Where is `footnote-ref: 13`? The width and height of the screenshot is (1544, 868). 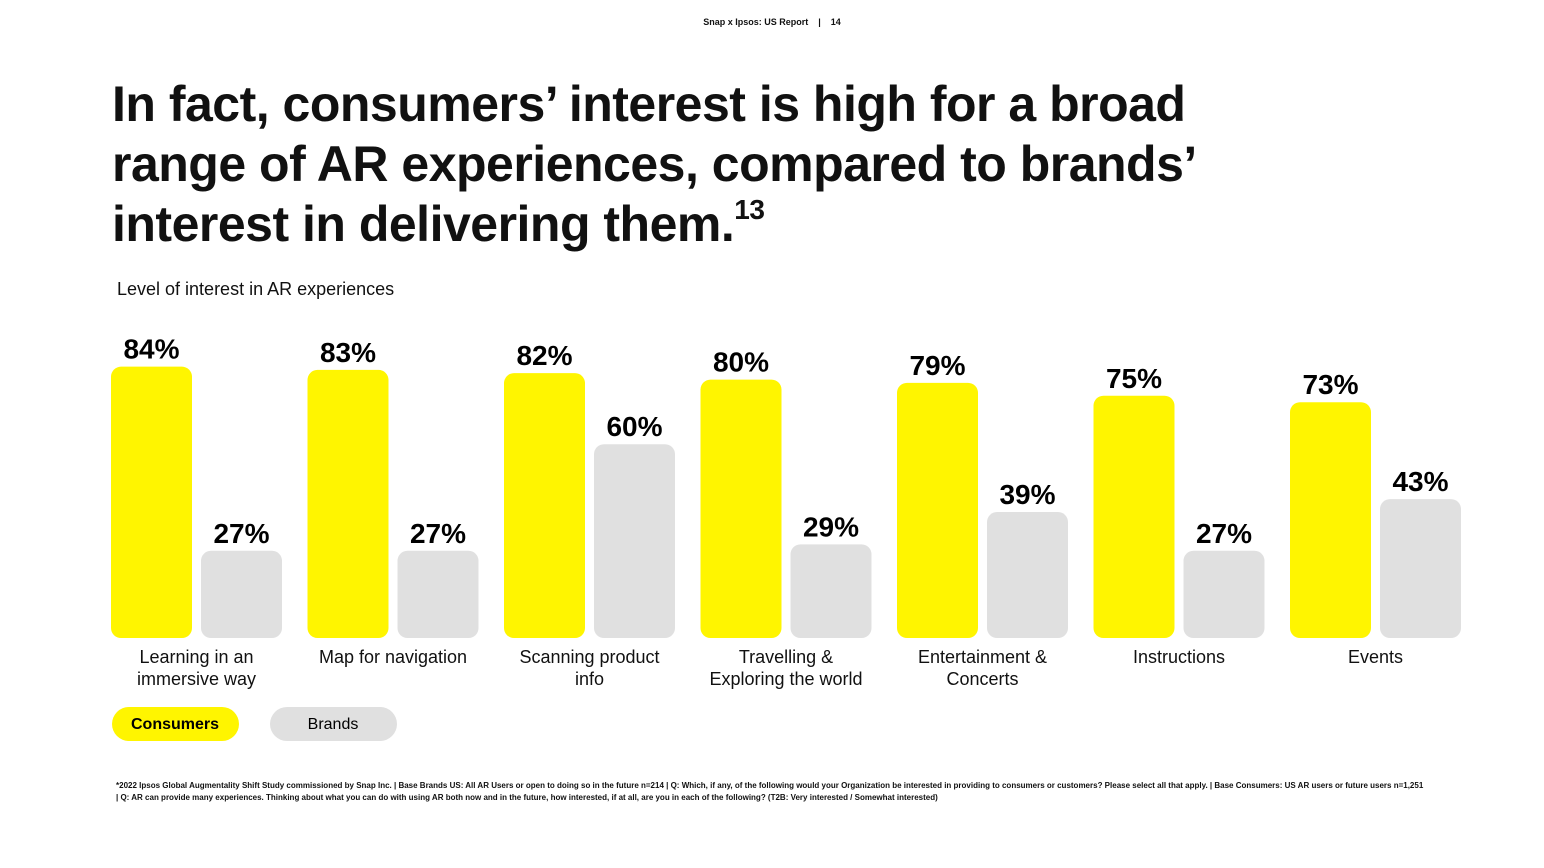 footnote-ref: 13 is located at coordinates (749, 209).